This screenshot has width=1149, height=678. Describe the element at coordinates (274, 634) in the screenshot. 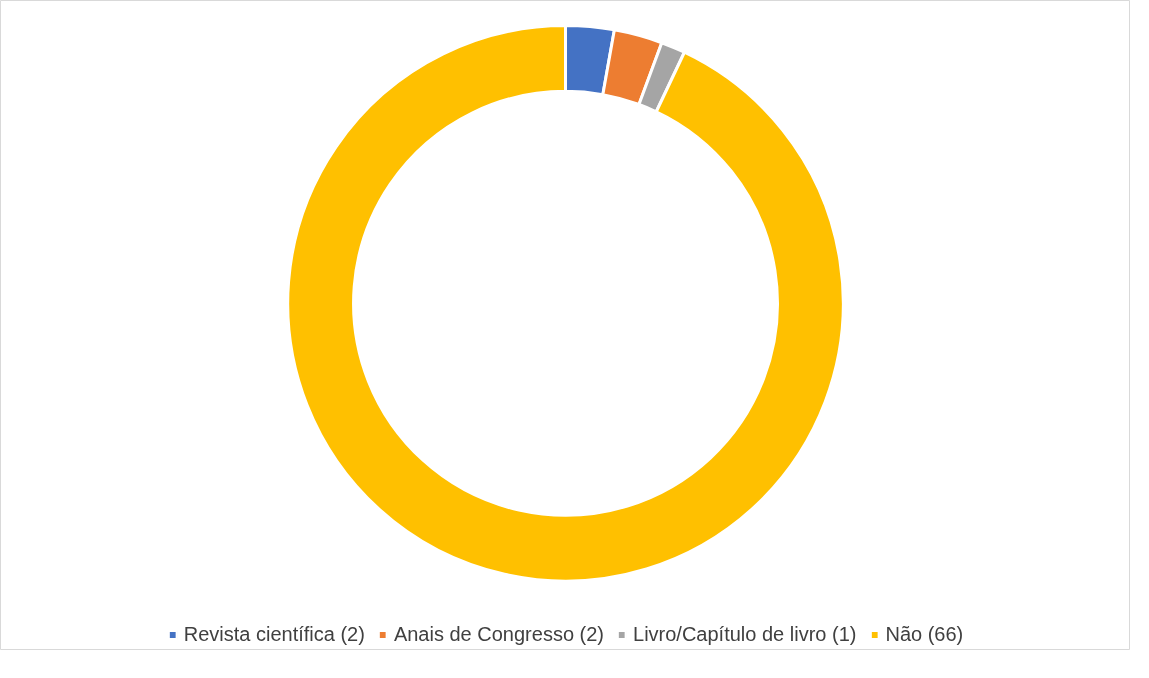

I see `legend-label: Revista científica (2)` at that location.